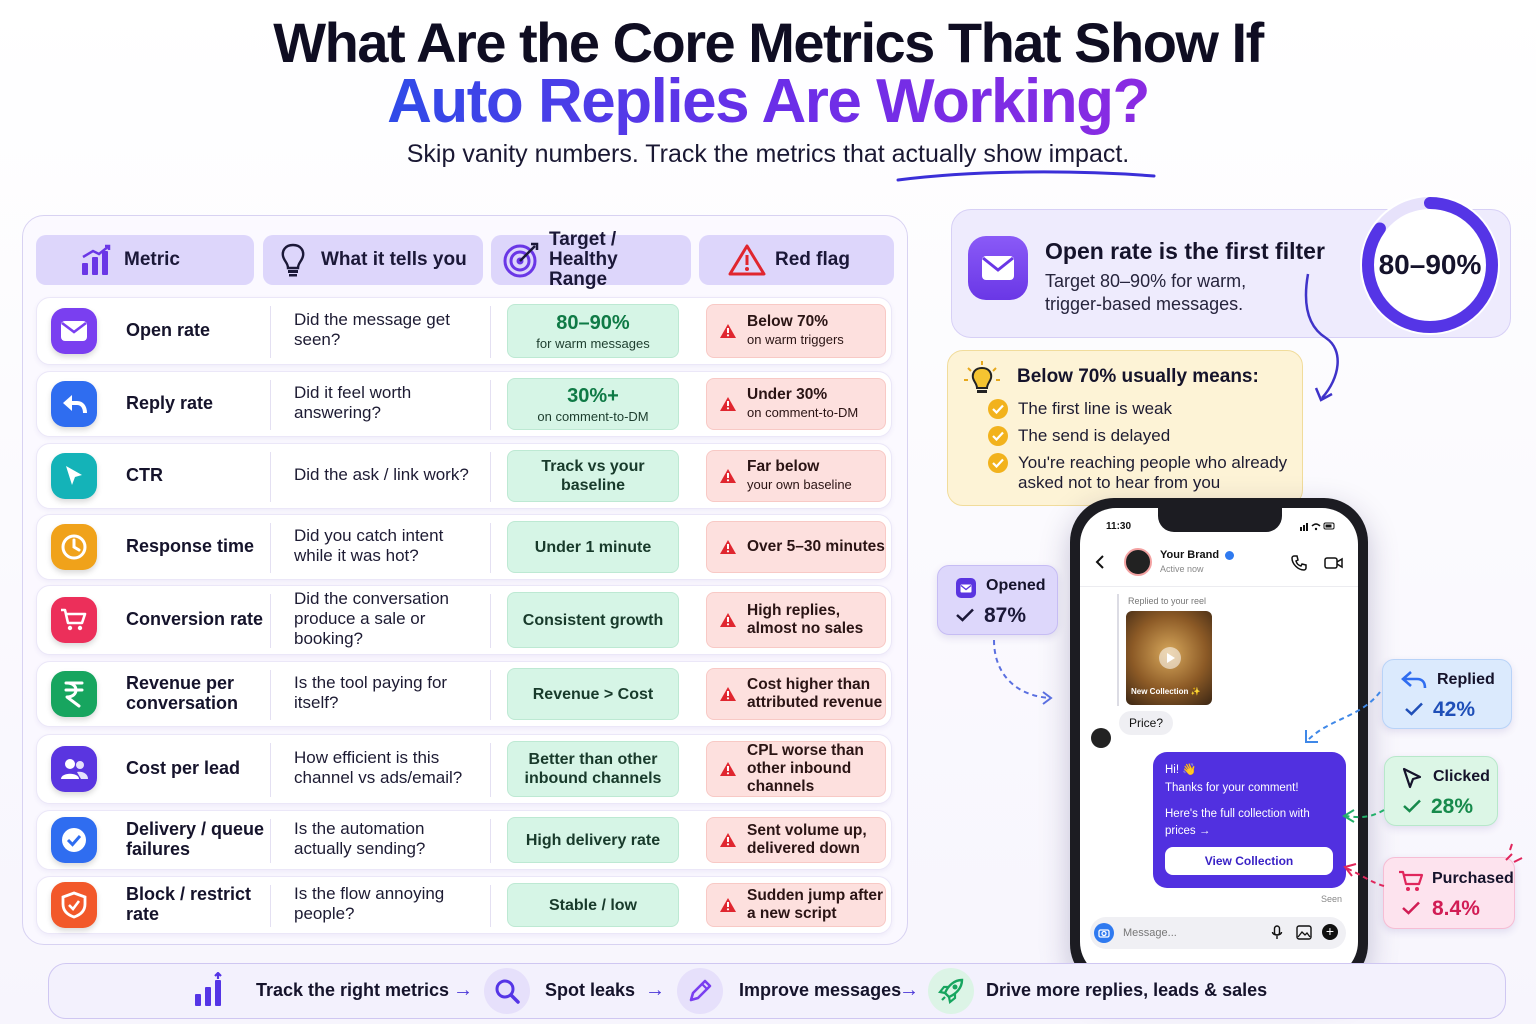 The height and width of the screenshot is (1024, 1536). What do you see at coordinates (593, 416) in the screenshot?
I see `target-sub: on comment-to-DM` at bounding box center [593, 416].